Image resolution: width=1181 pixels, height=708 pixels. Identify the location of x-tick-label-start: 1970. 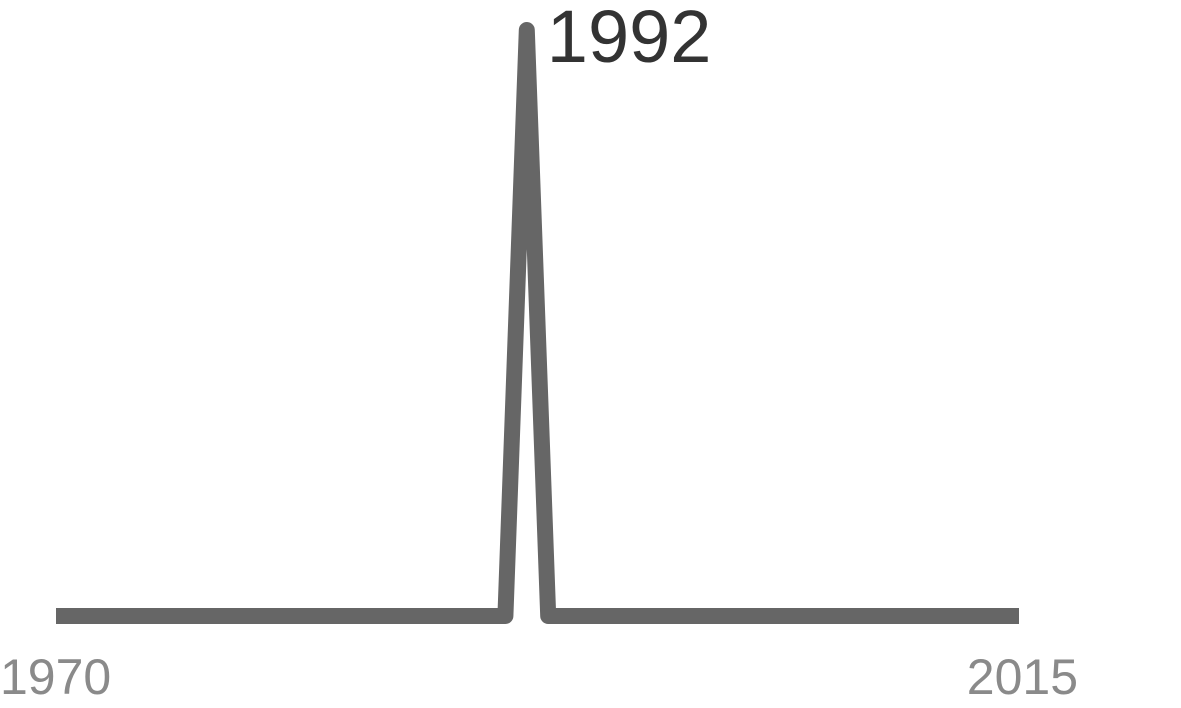
(55, 677).